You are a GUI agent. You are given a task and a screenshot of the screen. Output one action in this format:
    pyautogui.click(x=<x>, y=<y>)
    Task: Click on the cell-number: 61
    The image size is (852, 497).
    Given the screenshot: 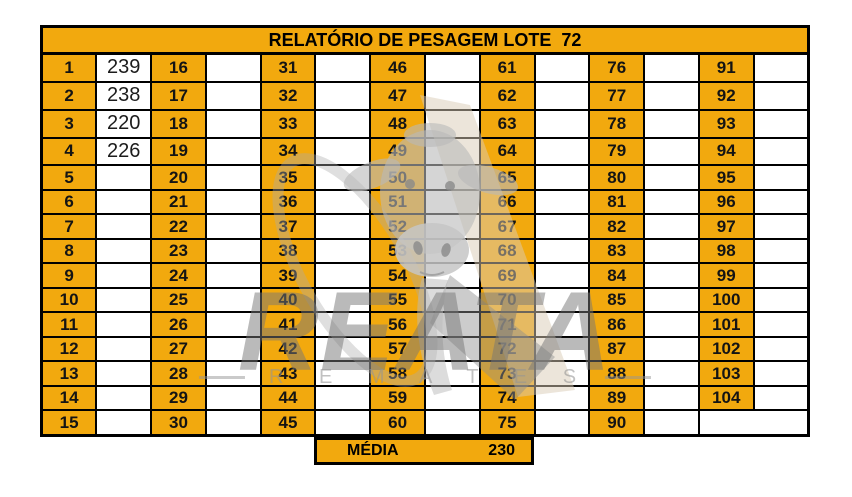 What is the action you would take?
    pyautogui.click(x=507, y=67)
    